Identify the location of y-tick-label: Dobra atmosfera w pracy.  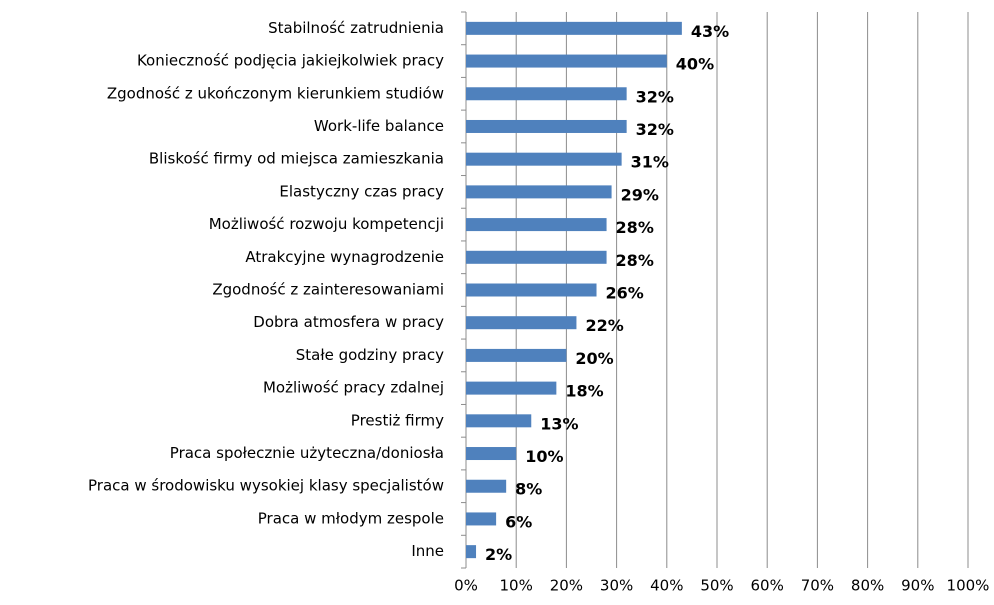
(348, 322).